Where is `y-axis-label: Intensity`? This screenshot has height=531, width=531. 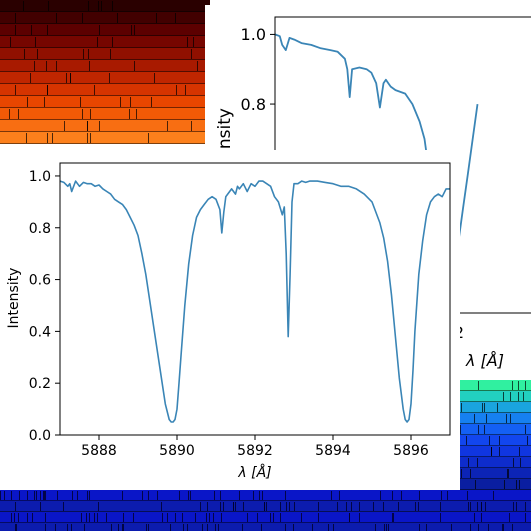 y-axis-label: Intensity is located at coordinates (14, 298).